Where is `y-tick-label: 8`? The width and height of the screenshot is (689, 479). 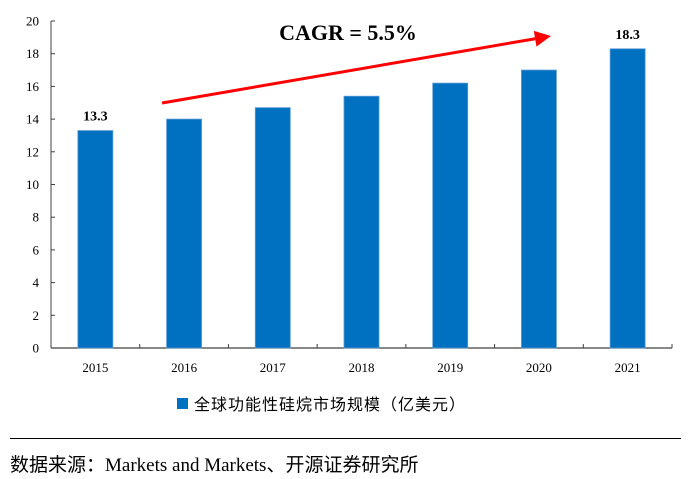
y-tick-label: 8 is located at coordinates (36, 217).